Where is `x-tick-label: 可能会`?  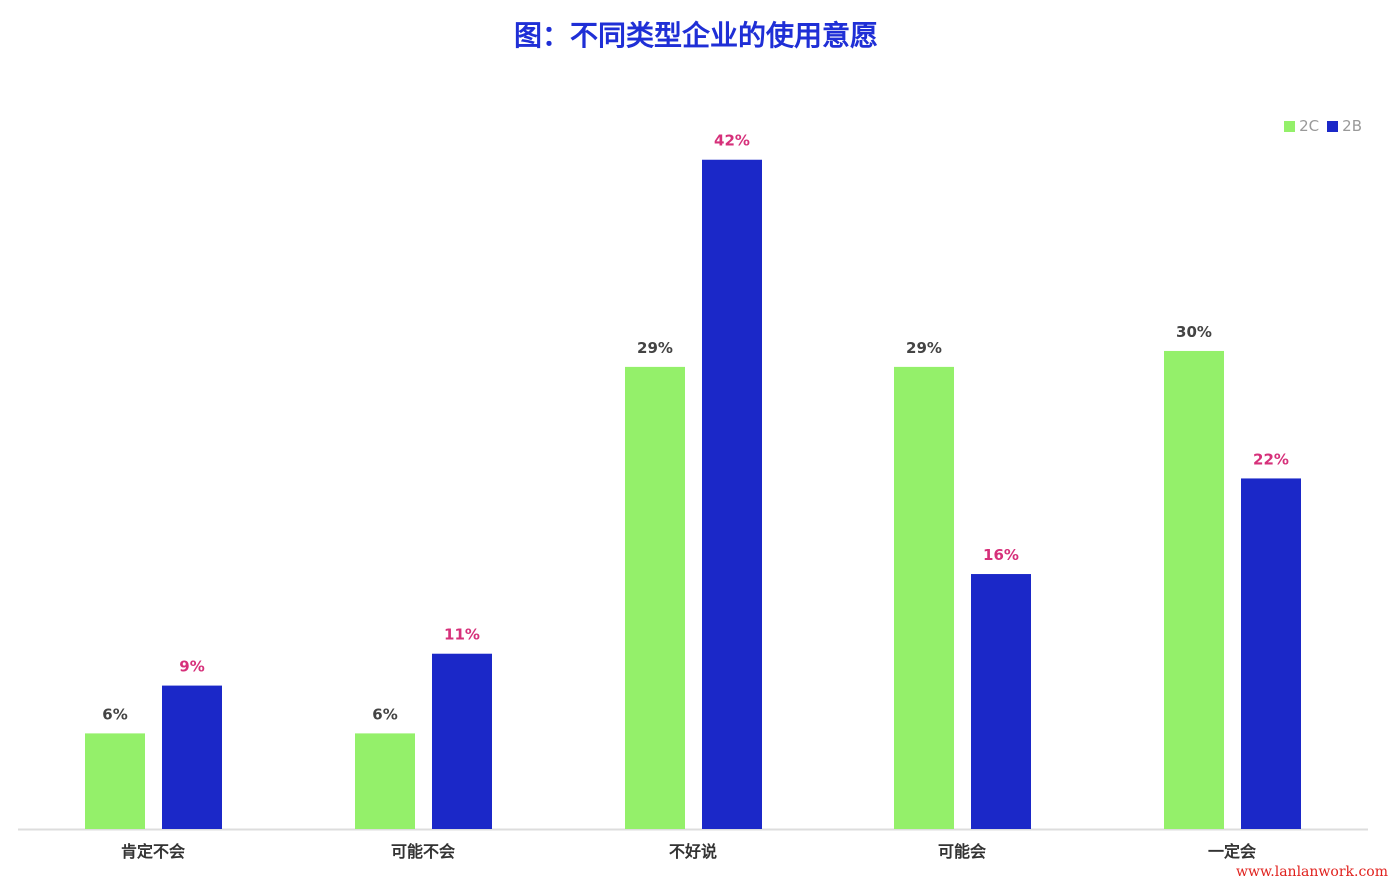
x-tick-label: 可能会 is located at coordinates (962, 851).